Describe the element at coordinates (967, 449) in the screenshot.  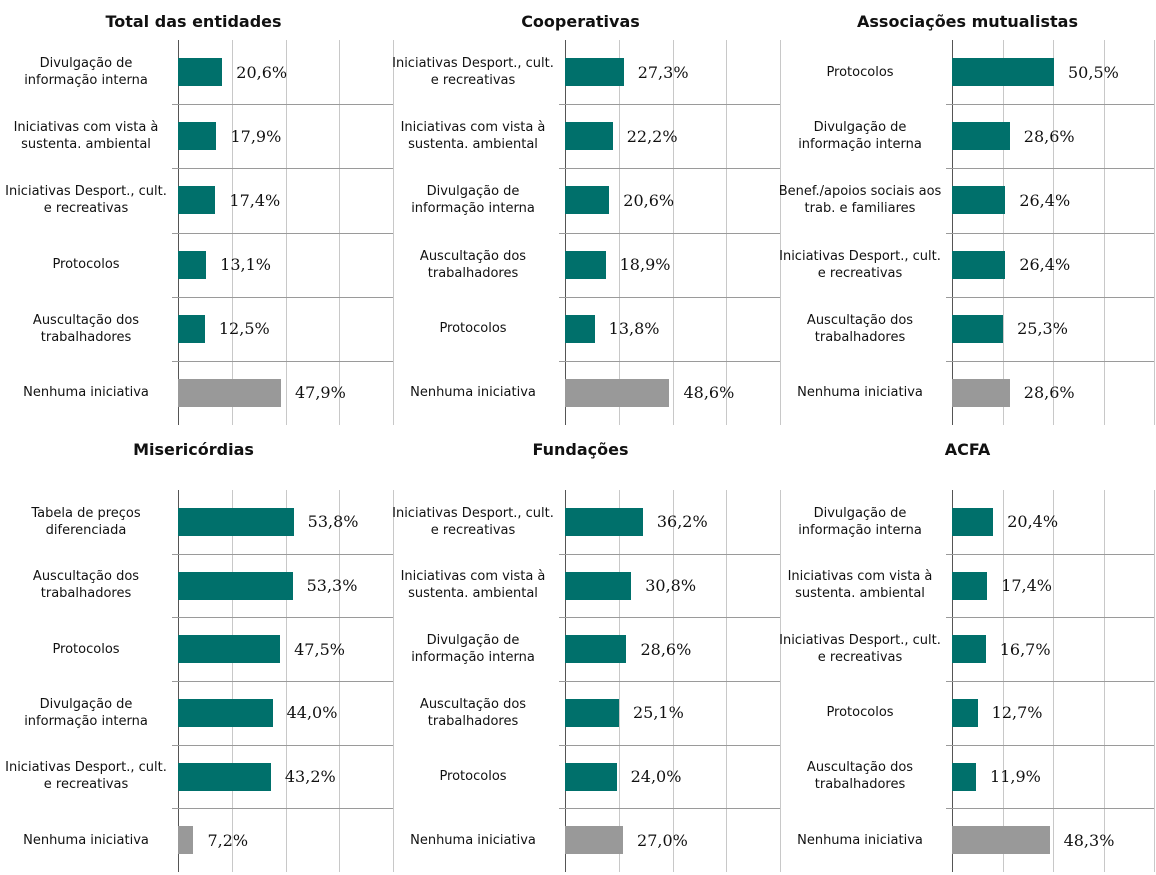
I see `chart-title: ACFA` at that location.